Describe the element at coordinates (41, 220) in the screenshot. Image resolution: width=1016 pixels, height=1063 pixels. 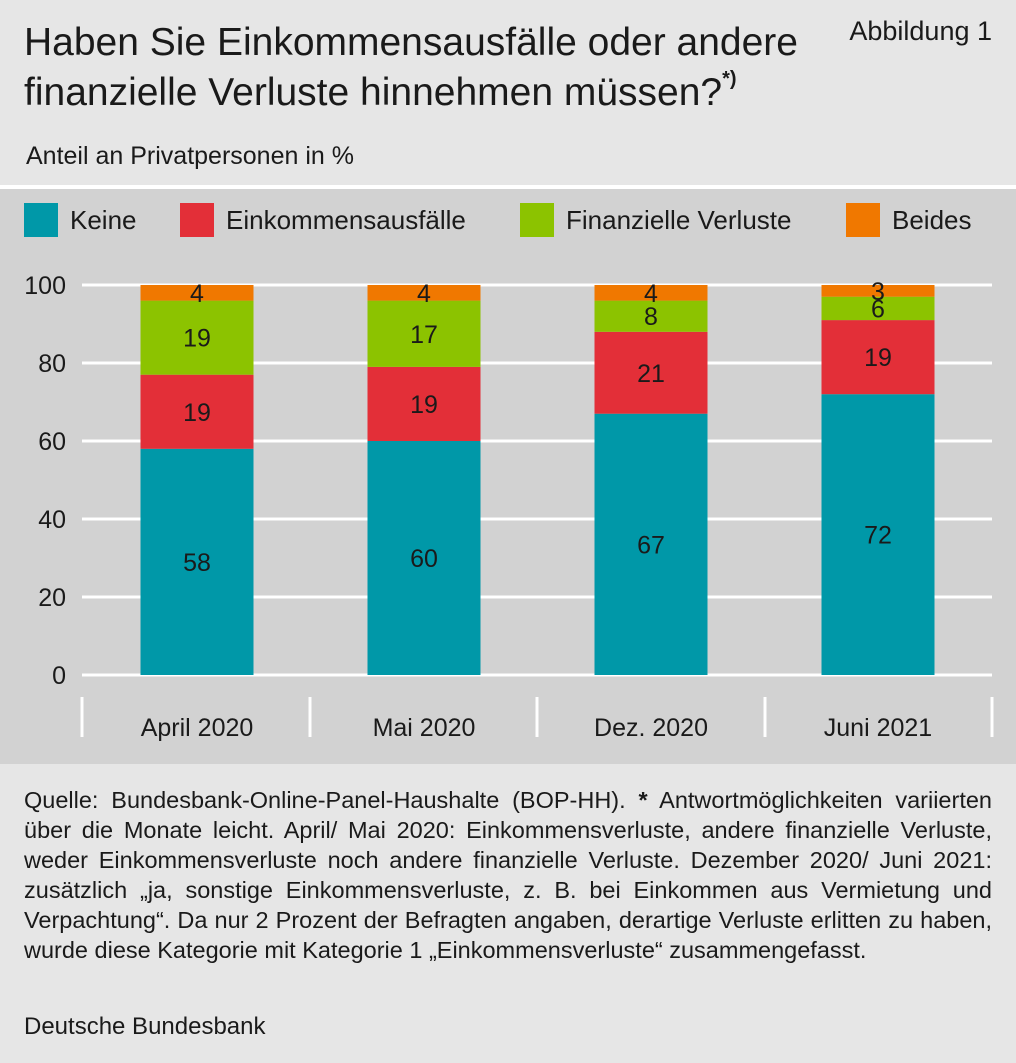
I see `legend-swatch-keine` at that location.